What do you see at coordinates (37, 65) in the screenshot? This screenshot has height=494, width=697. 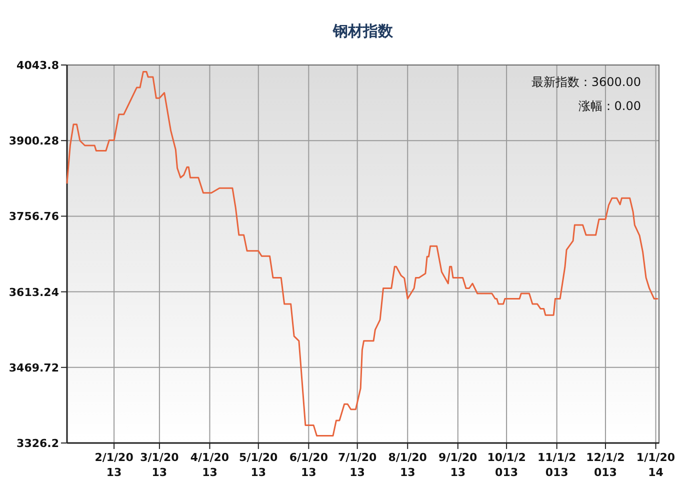 I see `y-tick-label: 4043.8` at bounding box center [37, 65].